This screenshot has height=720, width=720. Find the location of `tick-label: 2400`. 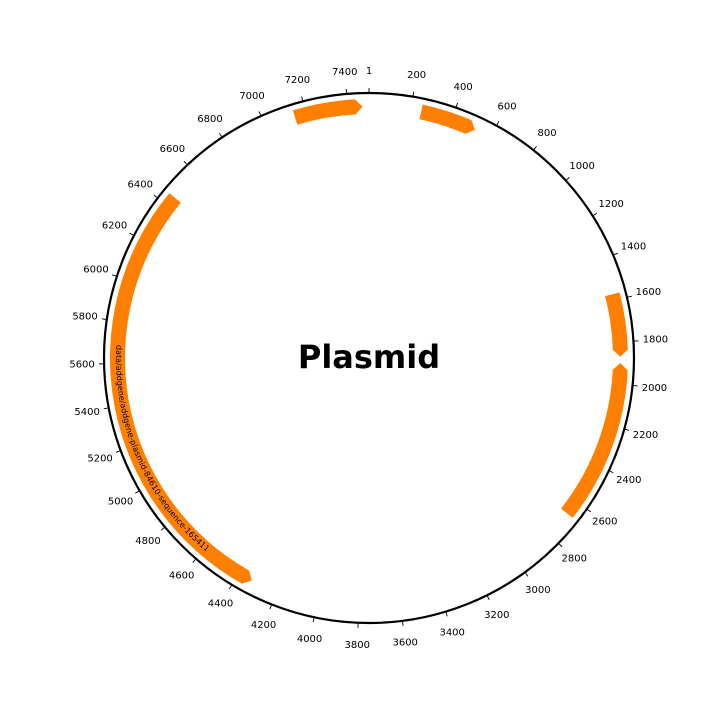

tick-label: 2400 is located at coordinates (628, 480).